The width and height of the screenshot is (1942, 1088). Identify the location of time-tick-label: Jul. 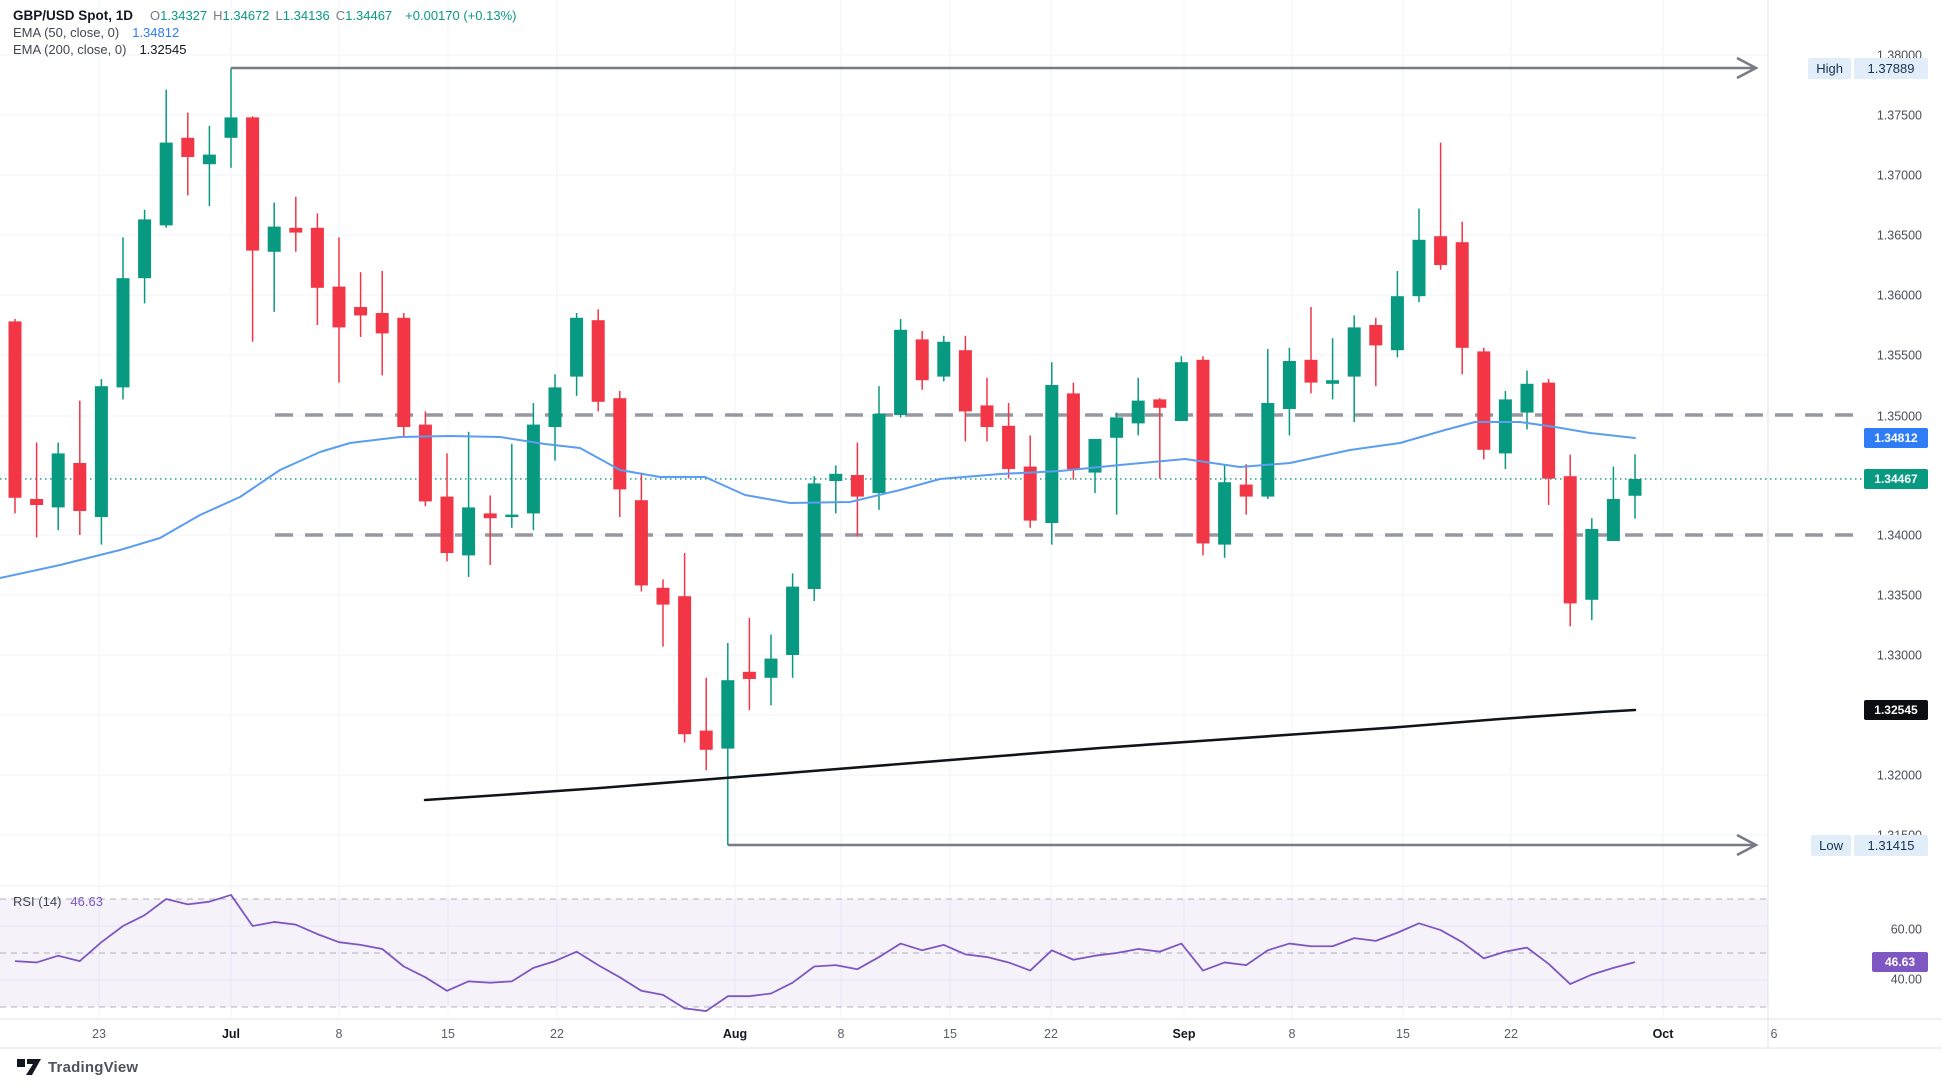
(231, 1034).